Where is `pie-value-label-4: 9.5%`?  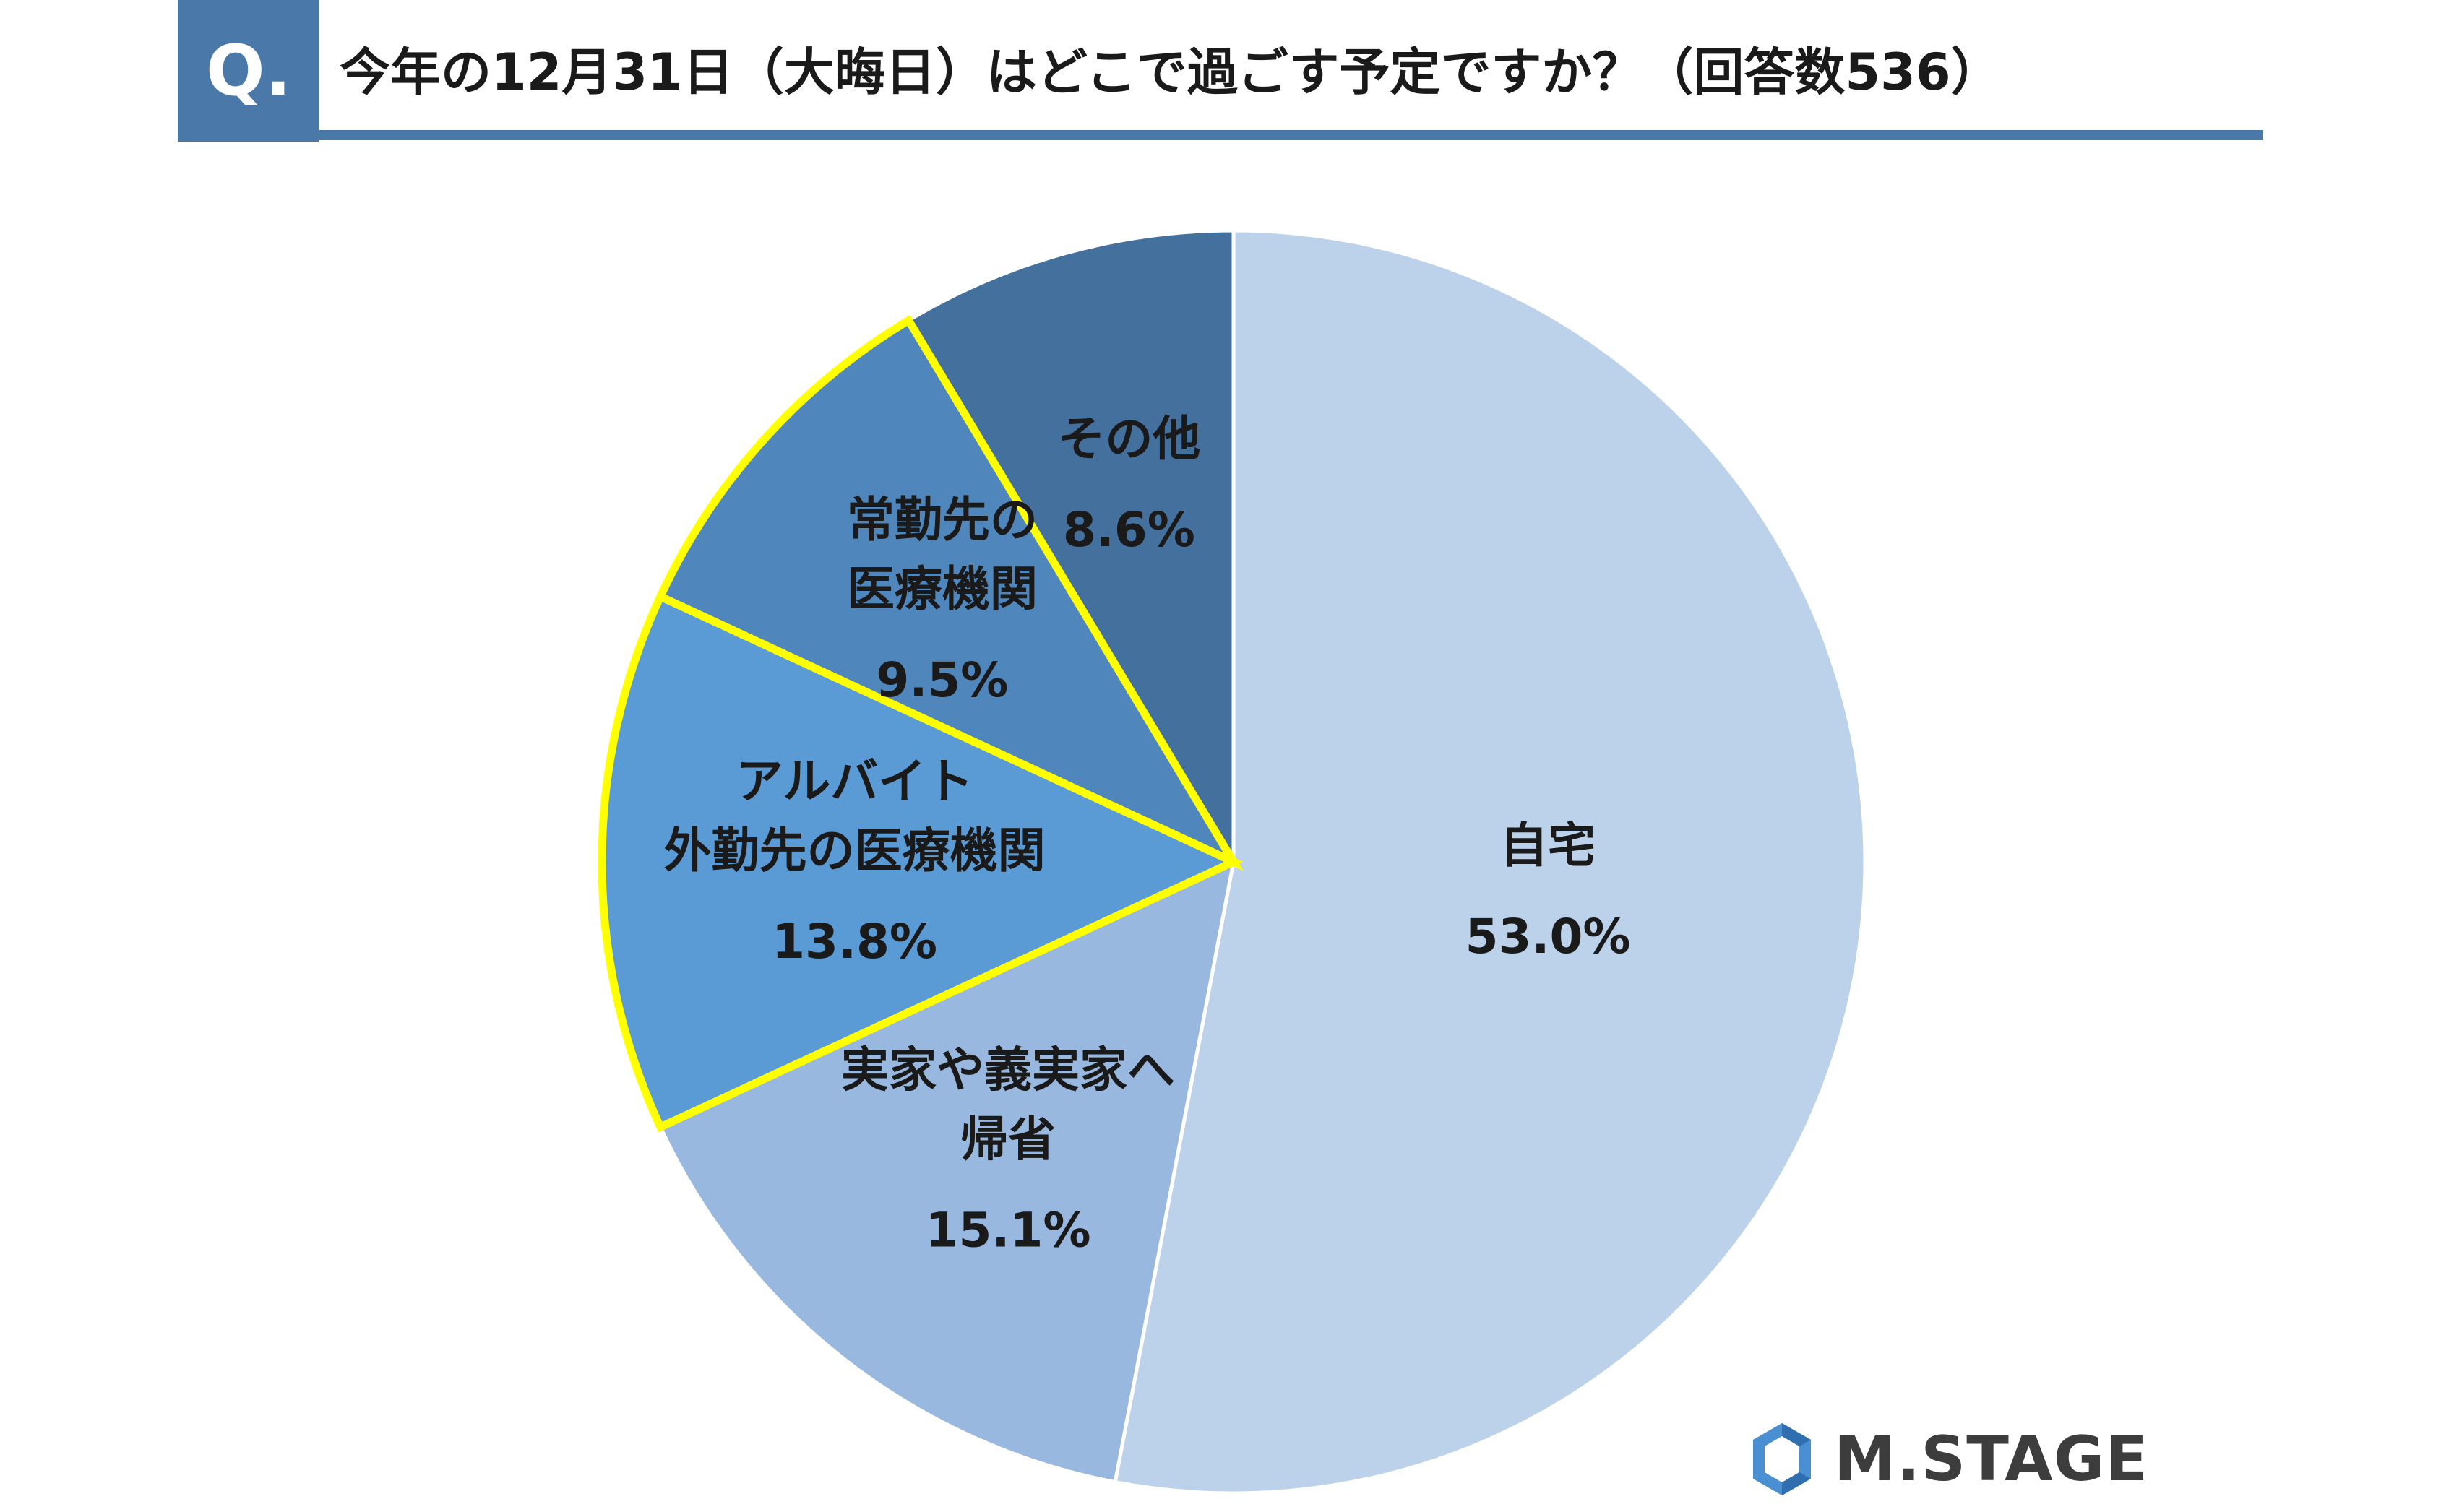 pie-value-label-4: 9.5% is located at coordinates (942, 680).